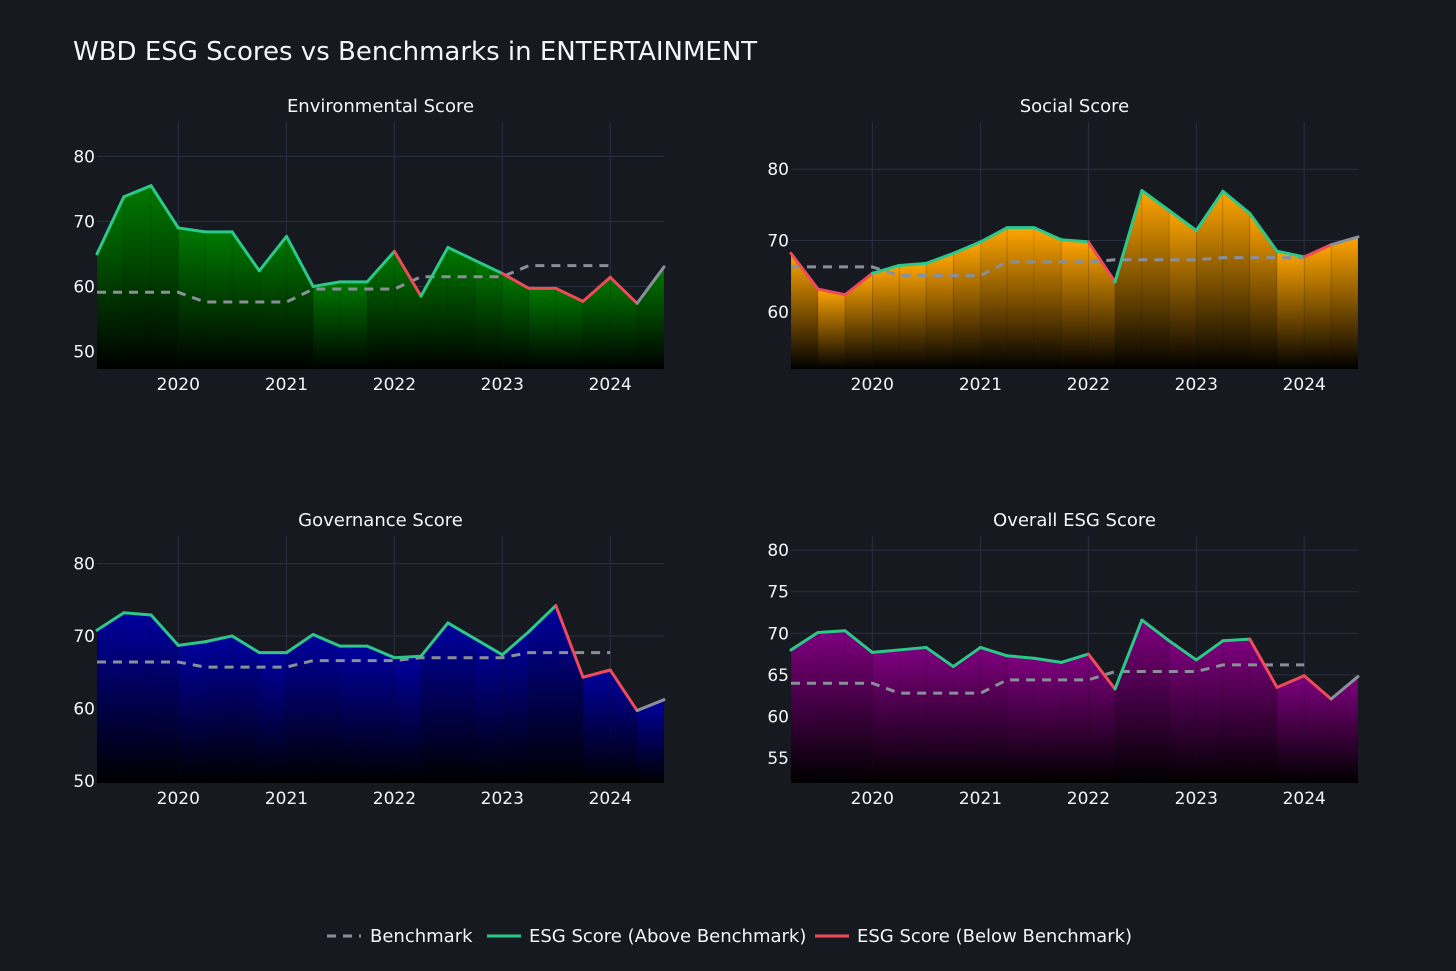 This screenshot has height=971, width=1456. I want to click on x-tick-label: 2020, so click(178, 385).